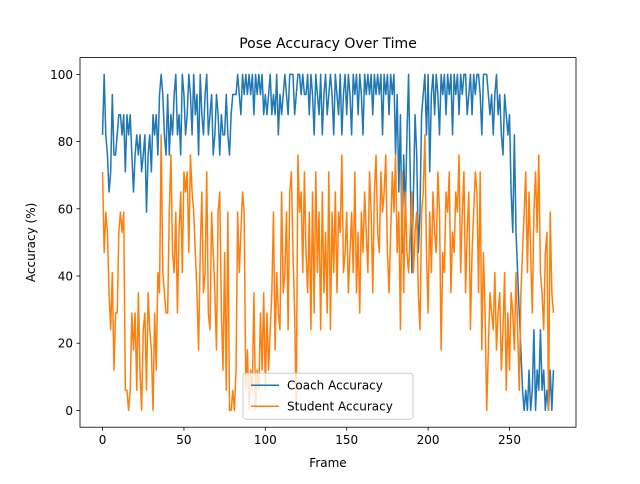 This screenshot has height=484, width=640. Describe the element at coordinates (65, 209) in the screenshot. I see `y-tick-label: 60` at that location.